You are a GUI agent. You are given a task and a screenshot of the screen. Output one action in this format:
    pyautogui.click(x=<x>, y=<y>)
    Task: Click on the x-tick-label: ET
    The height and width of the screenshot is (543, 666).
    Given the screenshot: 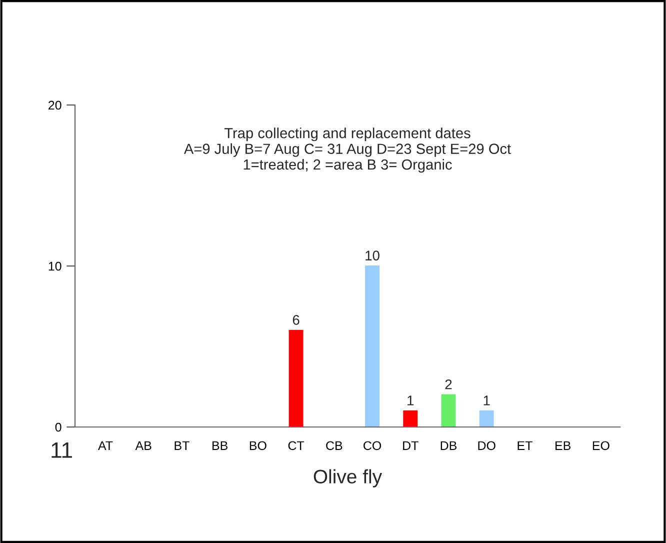 What is the action you would take?
    pyautogui.click(x=525, y=445)
    